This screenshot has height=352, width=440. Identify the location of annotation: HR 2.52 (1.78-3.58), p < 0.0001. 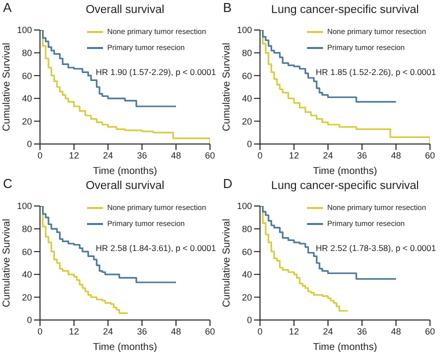
(376, 248).